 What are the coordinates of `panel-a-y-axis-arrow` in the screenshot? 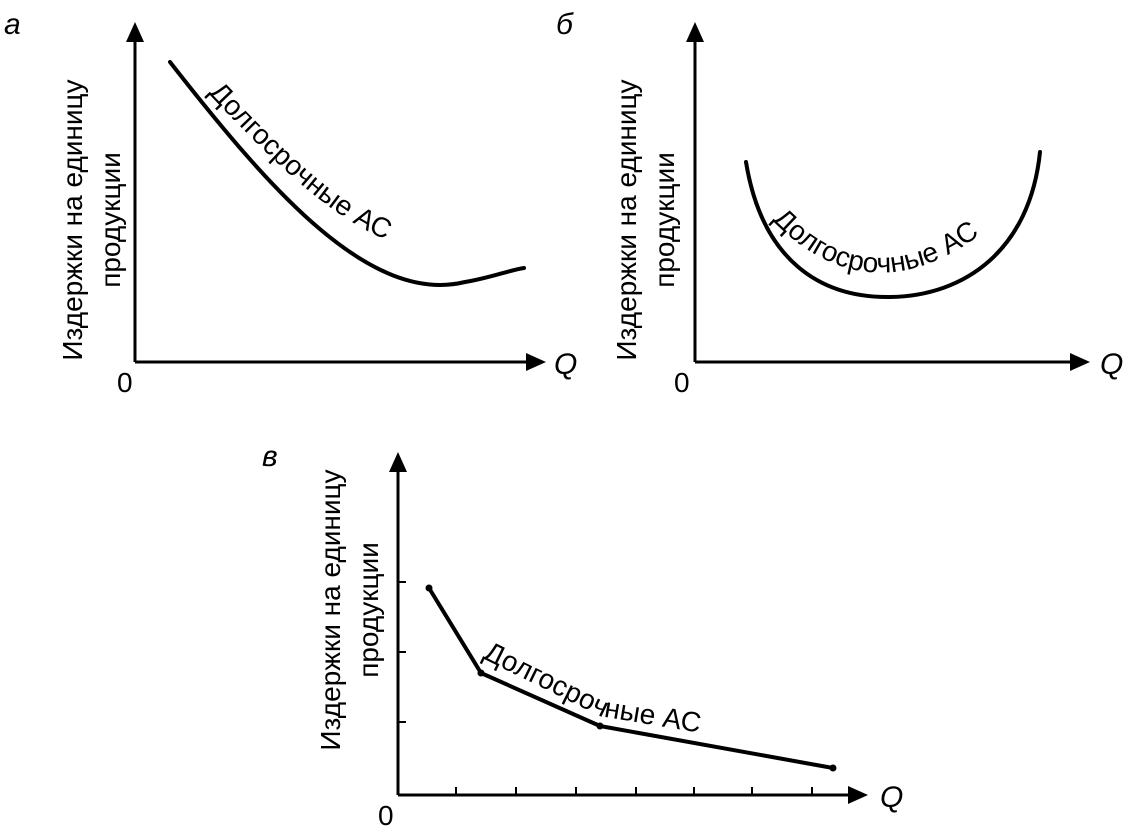 It's located at (135, 32).